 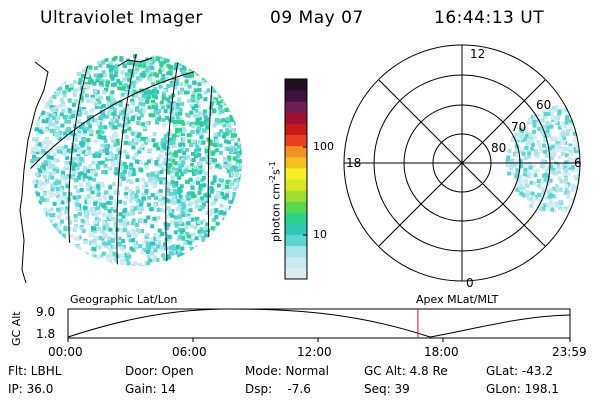 I want to click on info-flt: Flt: LBHL, so click(x=35, y=371).